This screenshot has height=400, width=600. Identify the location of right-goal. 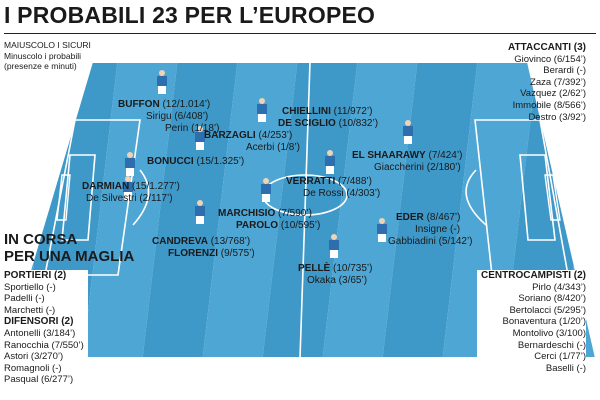
(552, 197).